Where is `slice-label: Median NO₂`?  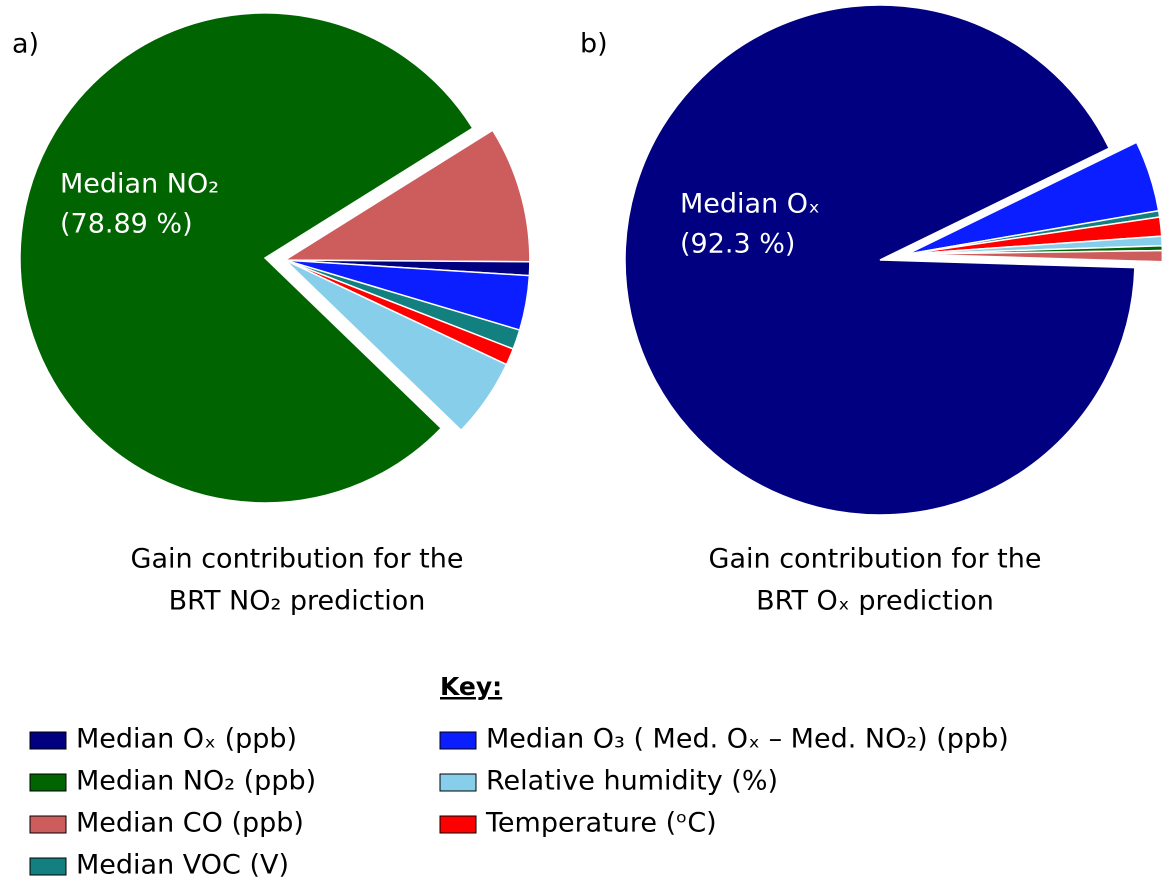
slice-label: Median NO₂ is located at coordinates (139, 184).